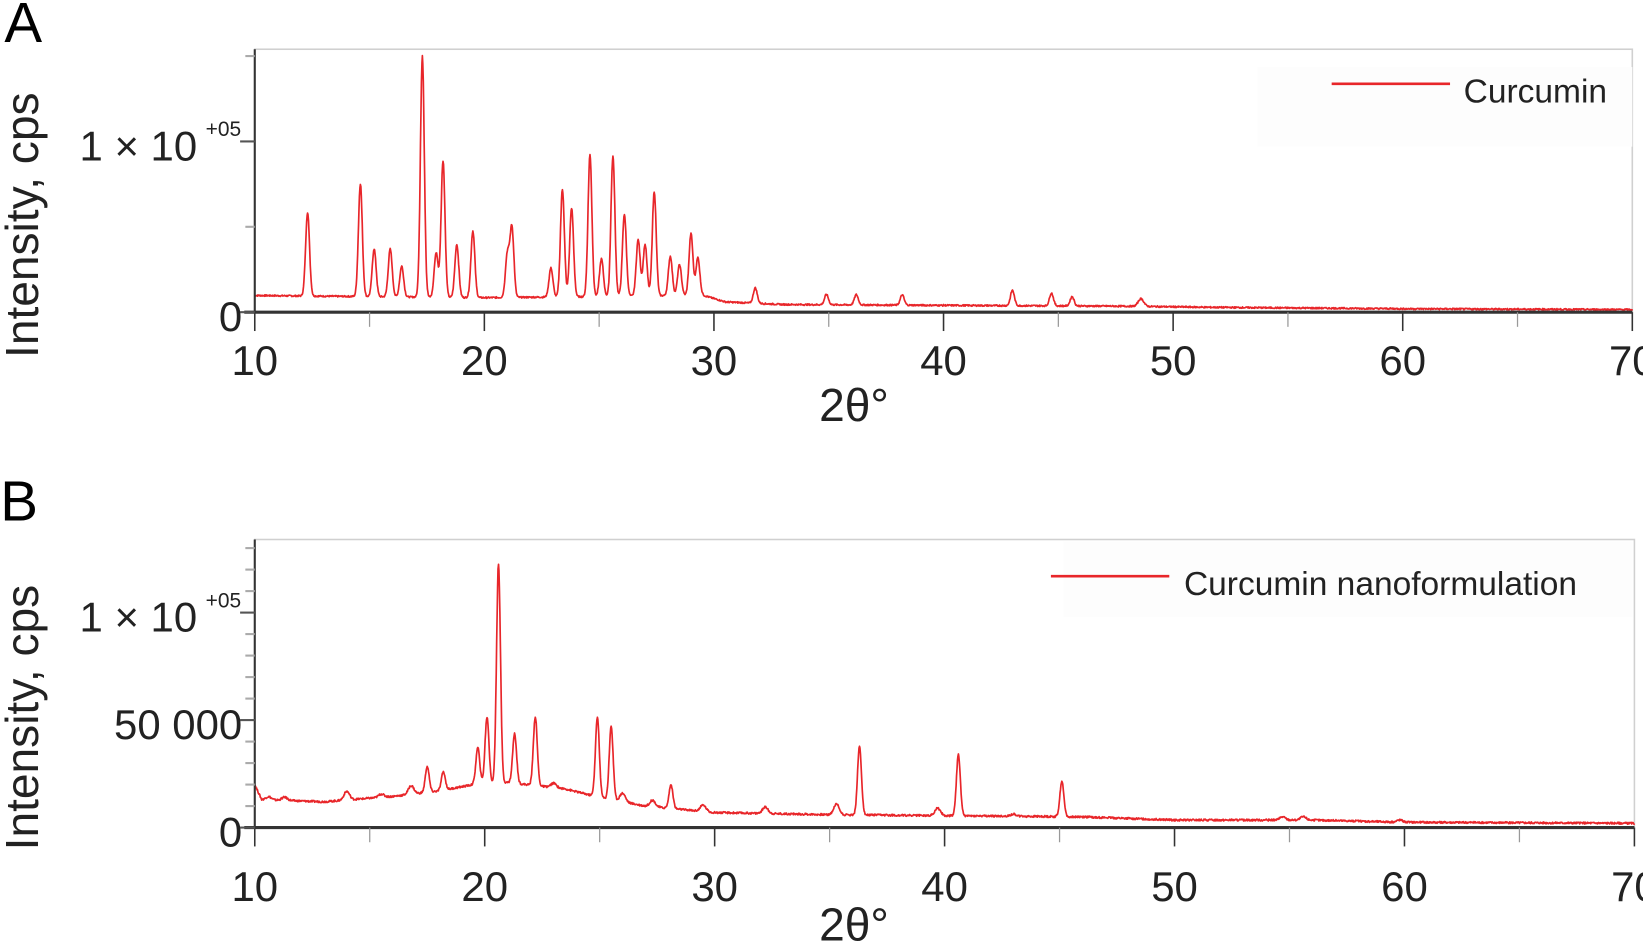  I want to click on legend-label: Curcumin nanoformulation, so click(1380, 584).